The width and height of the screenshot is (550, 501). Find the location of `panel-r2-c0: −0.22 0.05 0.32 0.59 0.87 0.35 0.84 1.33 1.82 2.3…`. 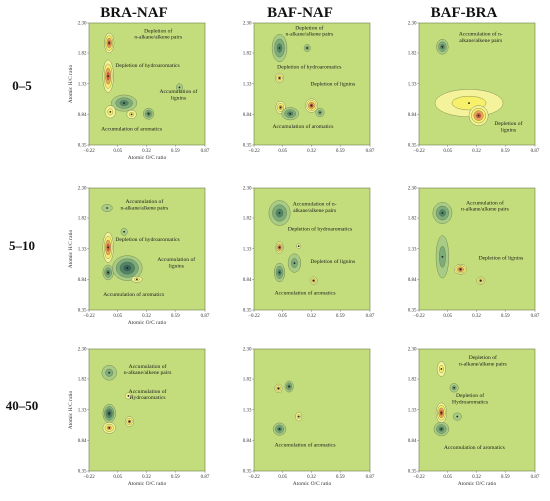

panel-r2-c0: −0.22 0.05 0.32 0.59 0.87 0.35 0.84 1.33 1.82 2.3… is located at coordinates (139, 417).